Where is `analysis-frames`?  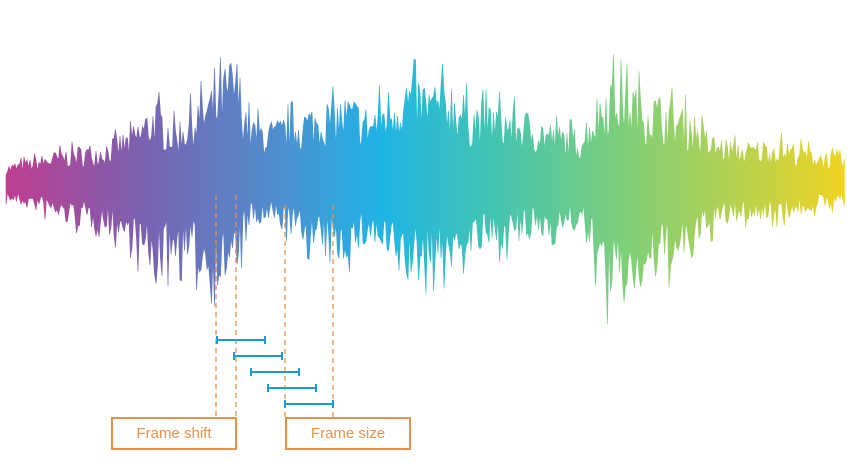 analysis-frames is located at coordinates (275, 372).